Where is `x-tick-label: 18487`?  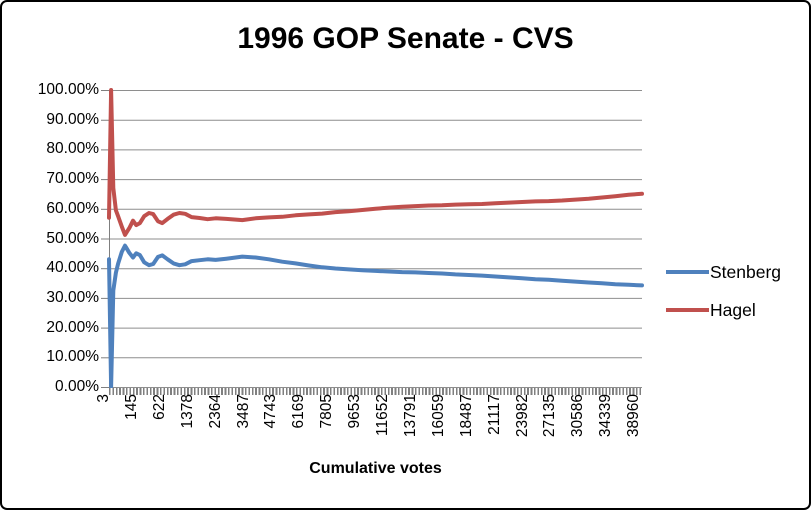
x-tick-label: 18487 is located at coordinates (466, 416).